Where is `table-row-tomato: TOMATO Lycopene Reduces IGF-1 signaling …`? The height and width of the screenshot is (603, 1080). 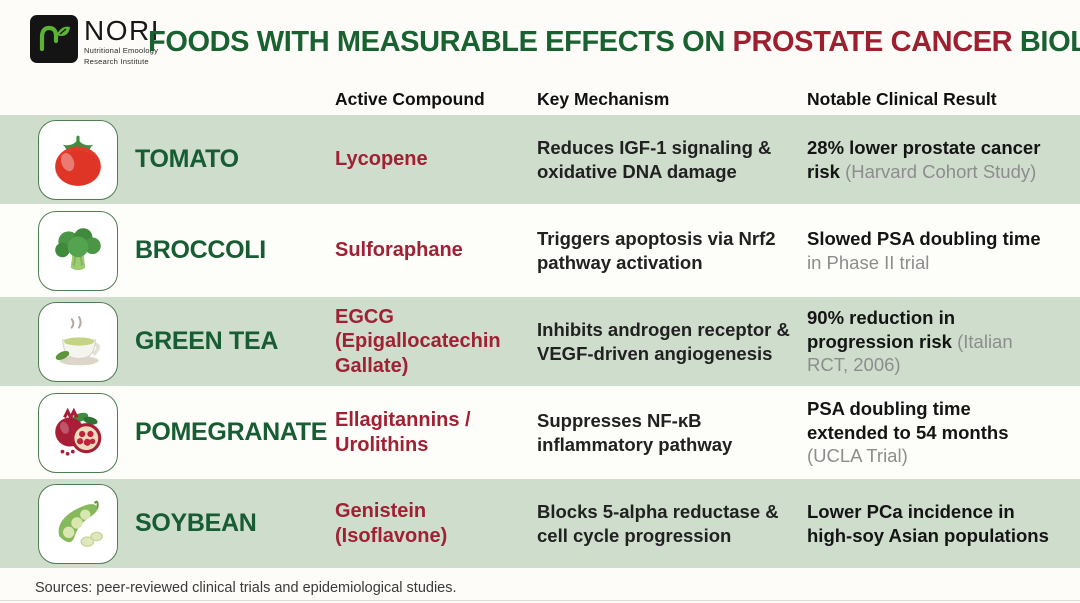 table-row-tomato: TOMATO Lycopene Reduces IGF-1 signaling … is located at coordinates (540, 159).